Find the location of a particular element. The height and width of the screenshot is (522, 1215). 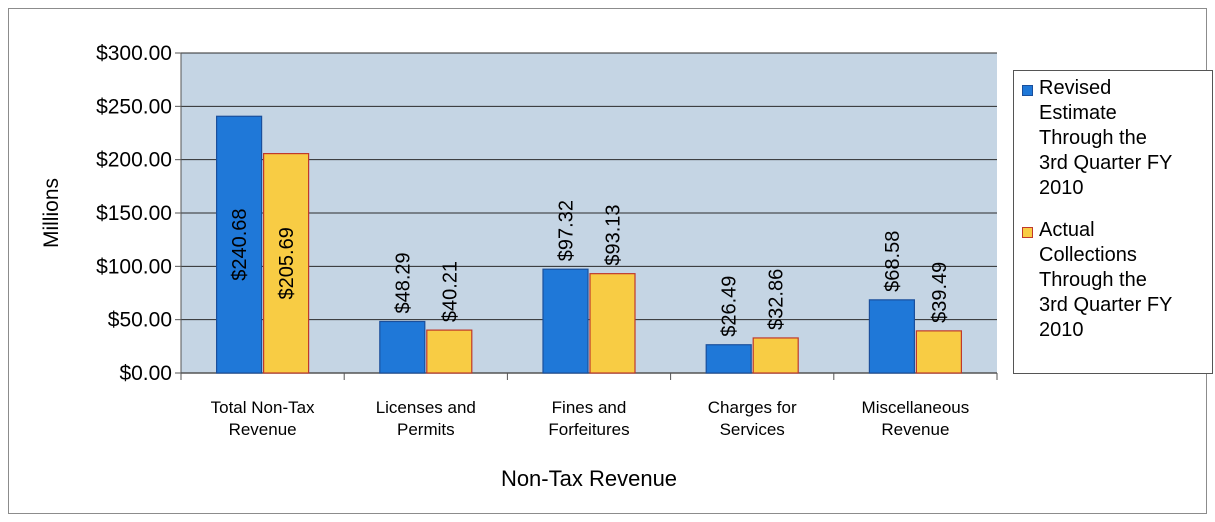

y-tick-label: $150.00 is located at coordinates (134, 213).